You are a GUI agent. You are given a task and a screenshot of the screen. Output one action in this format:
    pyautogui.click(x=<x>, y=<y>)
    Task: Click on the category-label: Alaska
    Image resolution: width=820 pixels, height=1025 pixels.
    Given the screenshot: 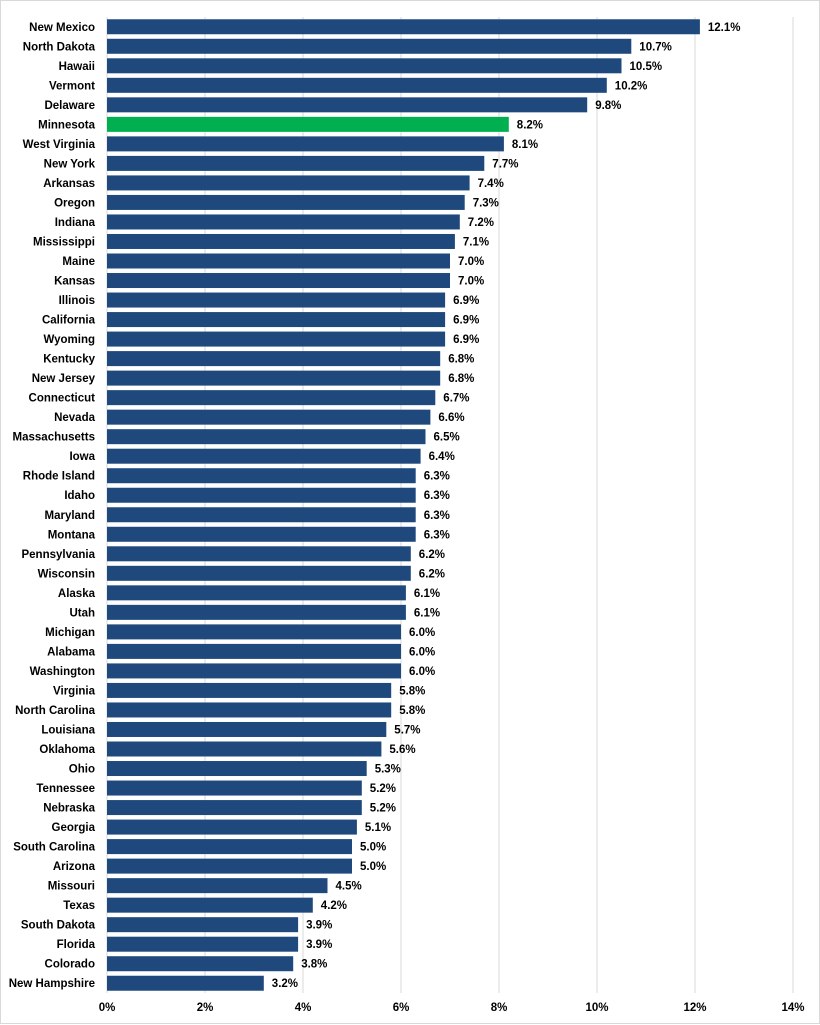 What is the action you would take?
    pyautogui.click(x=77, y=594)
    